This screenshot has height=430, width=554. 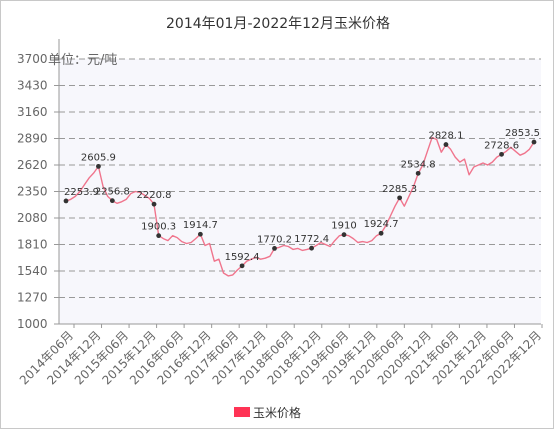 What do you see at coordinates (399, 189) in the screenshot?
I see `data-label: 2285.3` at bounding box center [399, 189].